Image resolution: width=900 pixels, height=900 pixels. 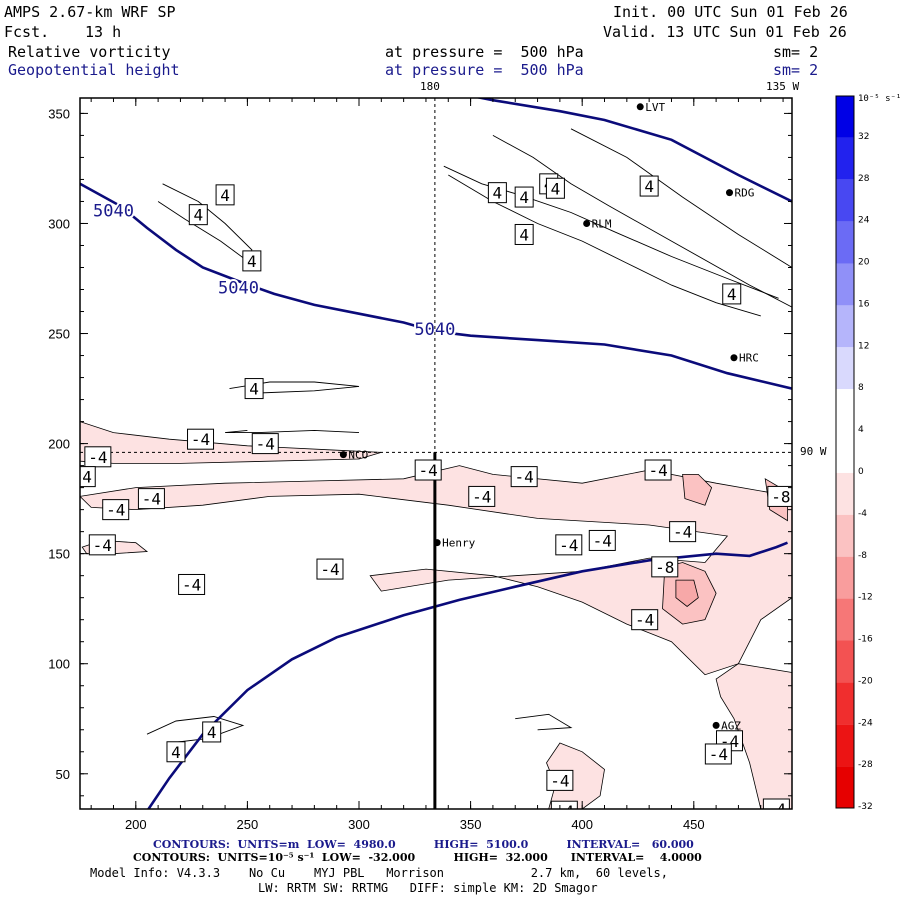 What do you see at coordinates (655, 107) in the screenshot?
I see `station-label: LVT` at bounding box center [655, 107].